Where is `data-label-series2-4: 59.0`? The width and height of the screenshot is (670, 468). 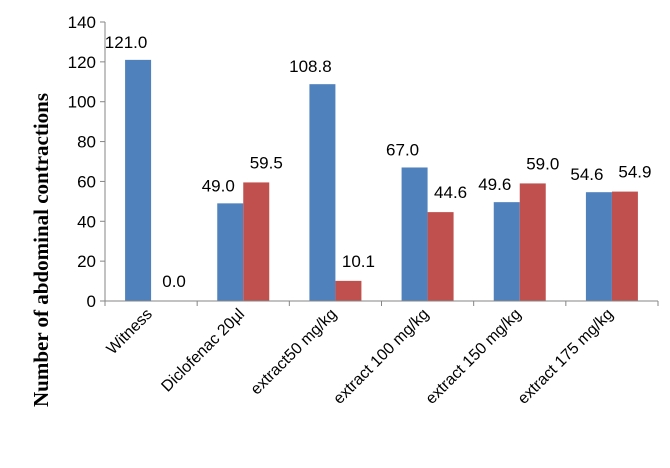 data-label-series2-4: 59.0 is located at coordinates (542, 163).